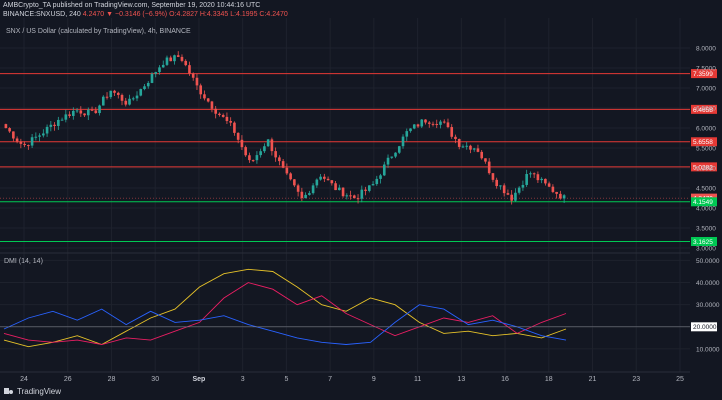 The height and width of the screenshot is (400, 722). Describe the element at coordinates (23, 261) in the screenshot. I see `dmi-pane-title: DMI (14, 14)` at that location.